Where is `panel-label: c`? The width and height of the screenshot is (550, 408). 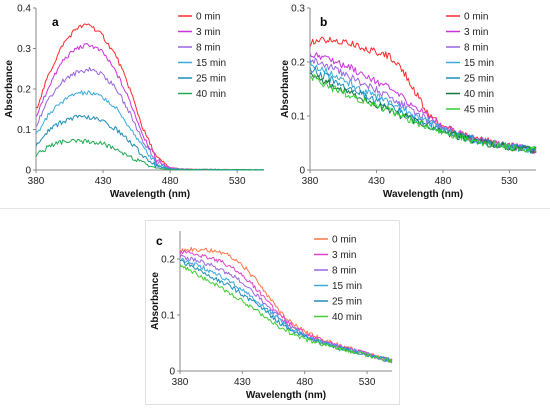 panel-label: c is located at coordinates (159, 241).